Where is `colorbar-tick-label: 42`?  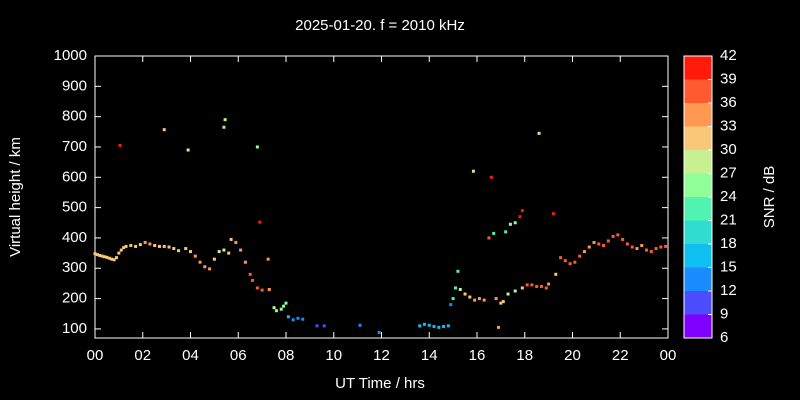
colorbar-tick-label: 42 is located at coordinates (728, 55).